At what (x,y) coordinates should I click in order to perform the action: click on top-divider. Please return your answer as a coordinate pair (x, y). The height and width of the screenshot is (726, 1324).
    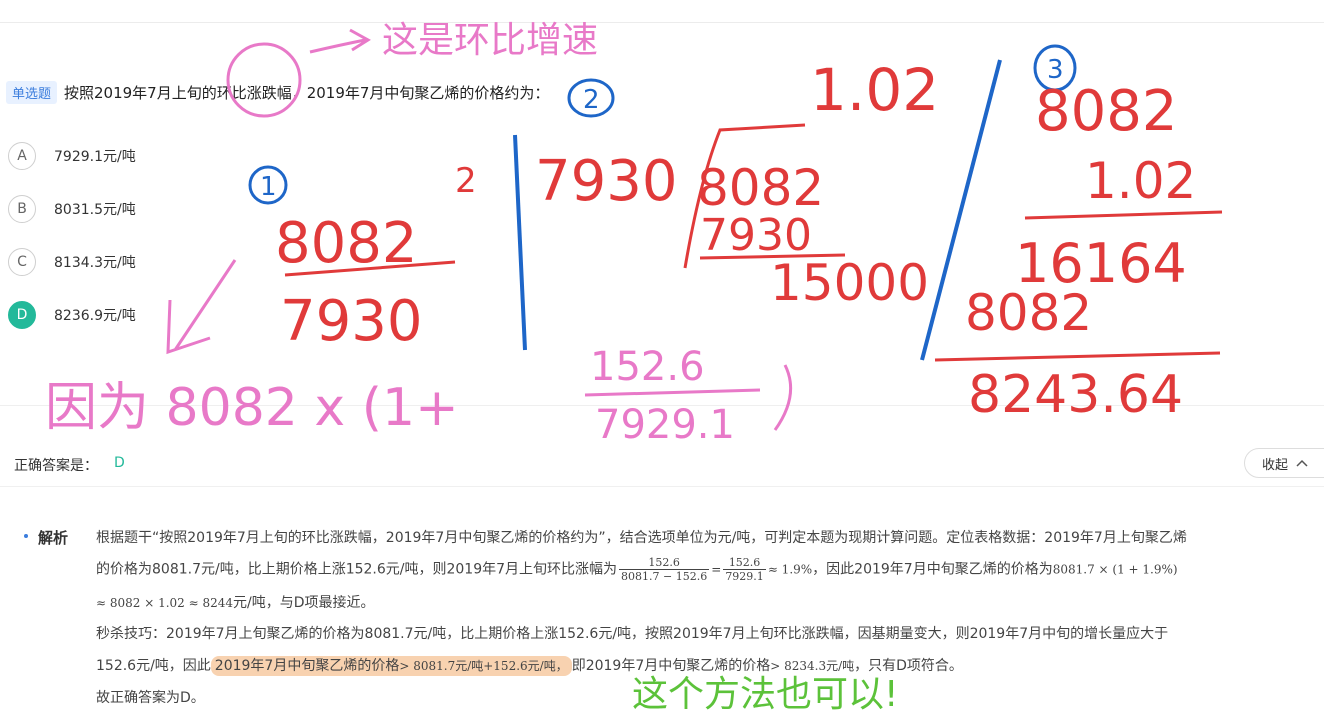
    Looking at the image, I should click on (662, 22).